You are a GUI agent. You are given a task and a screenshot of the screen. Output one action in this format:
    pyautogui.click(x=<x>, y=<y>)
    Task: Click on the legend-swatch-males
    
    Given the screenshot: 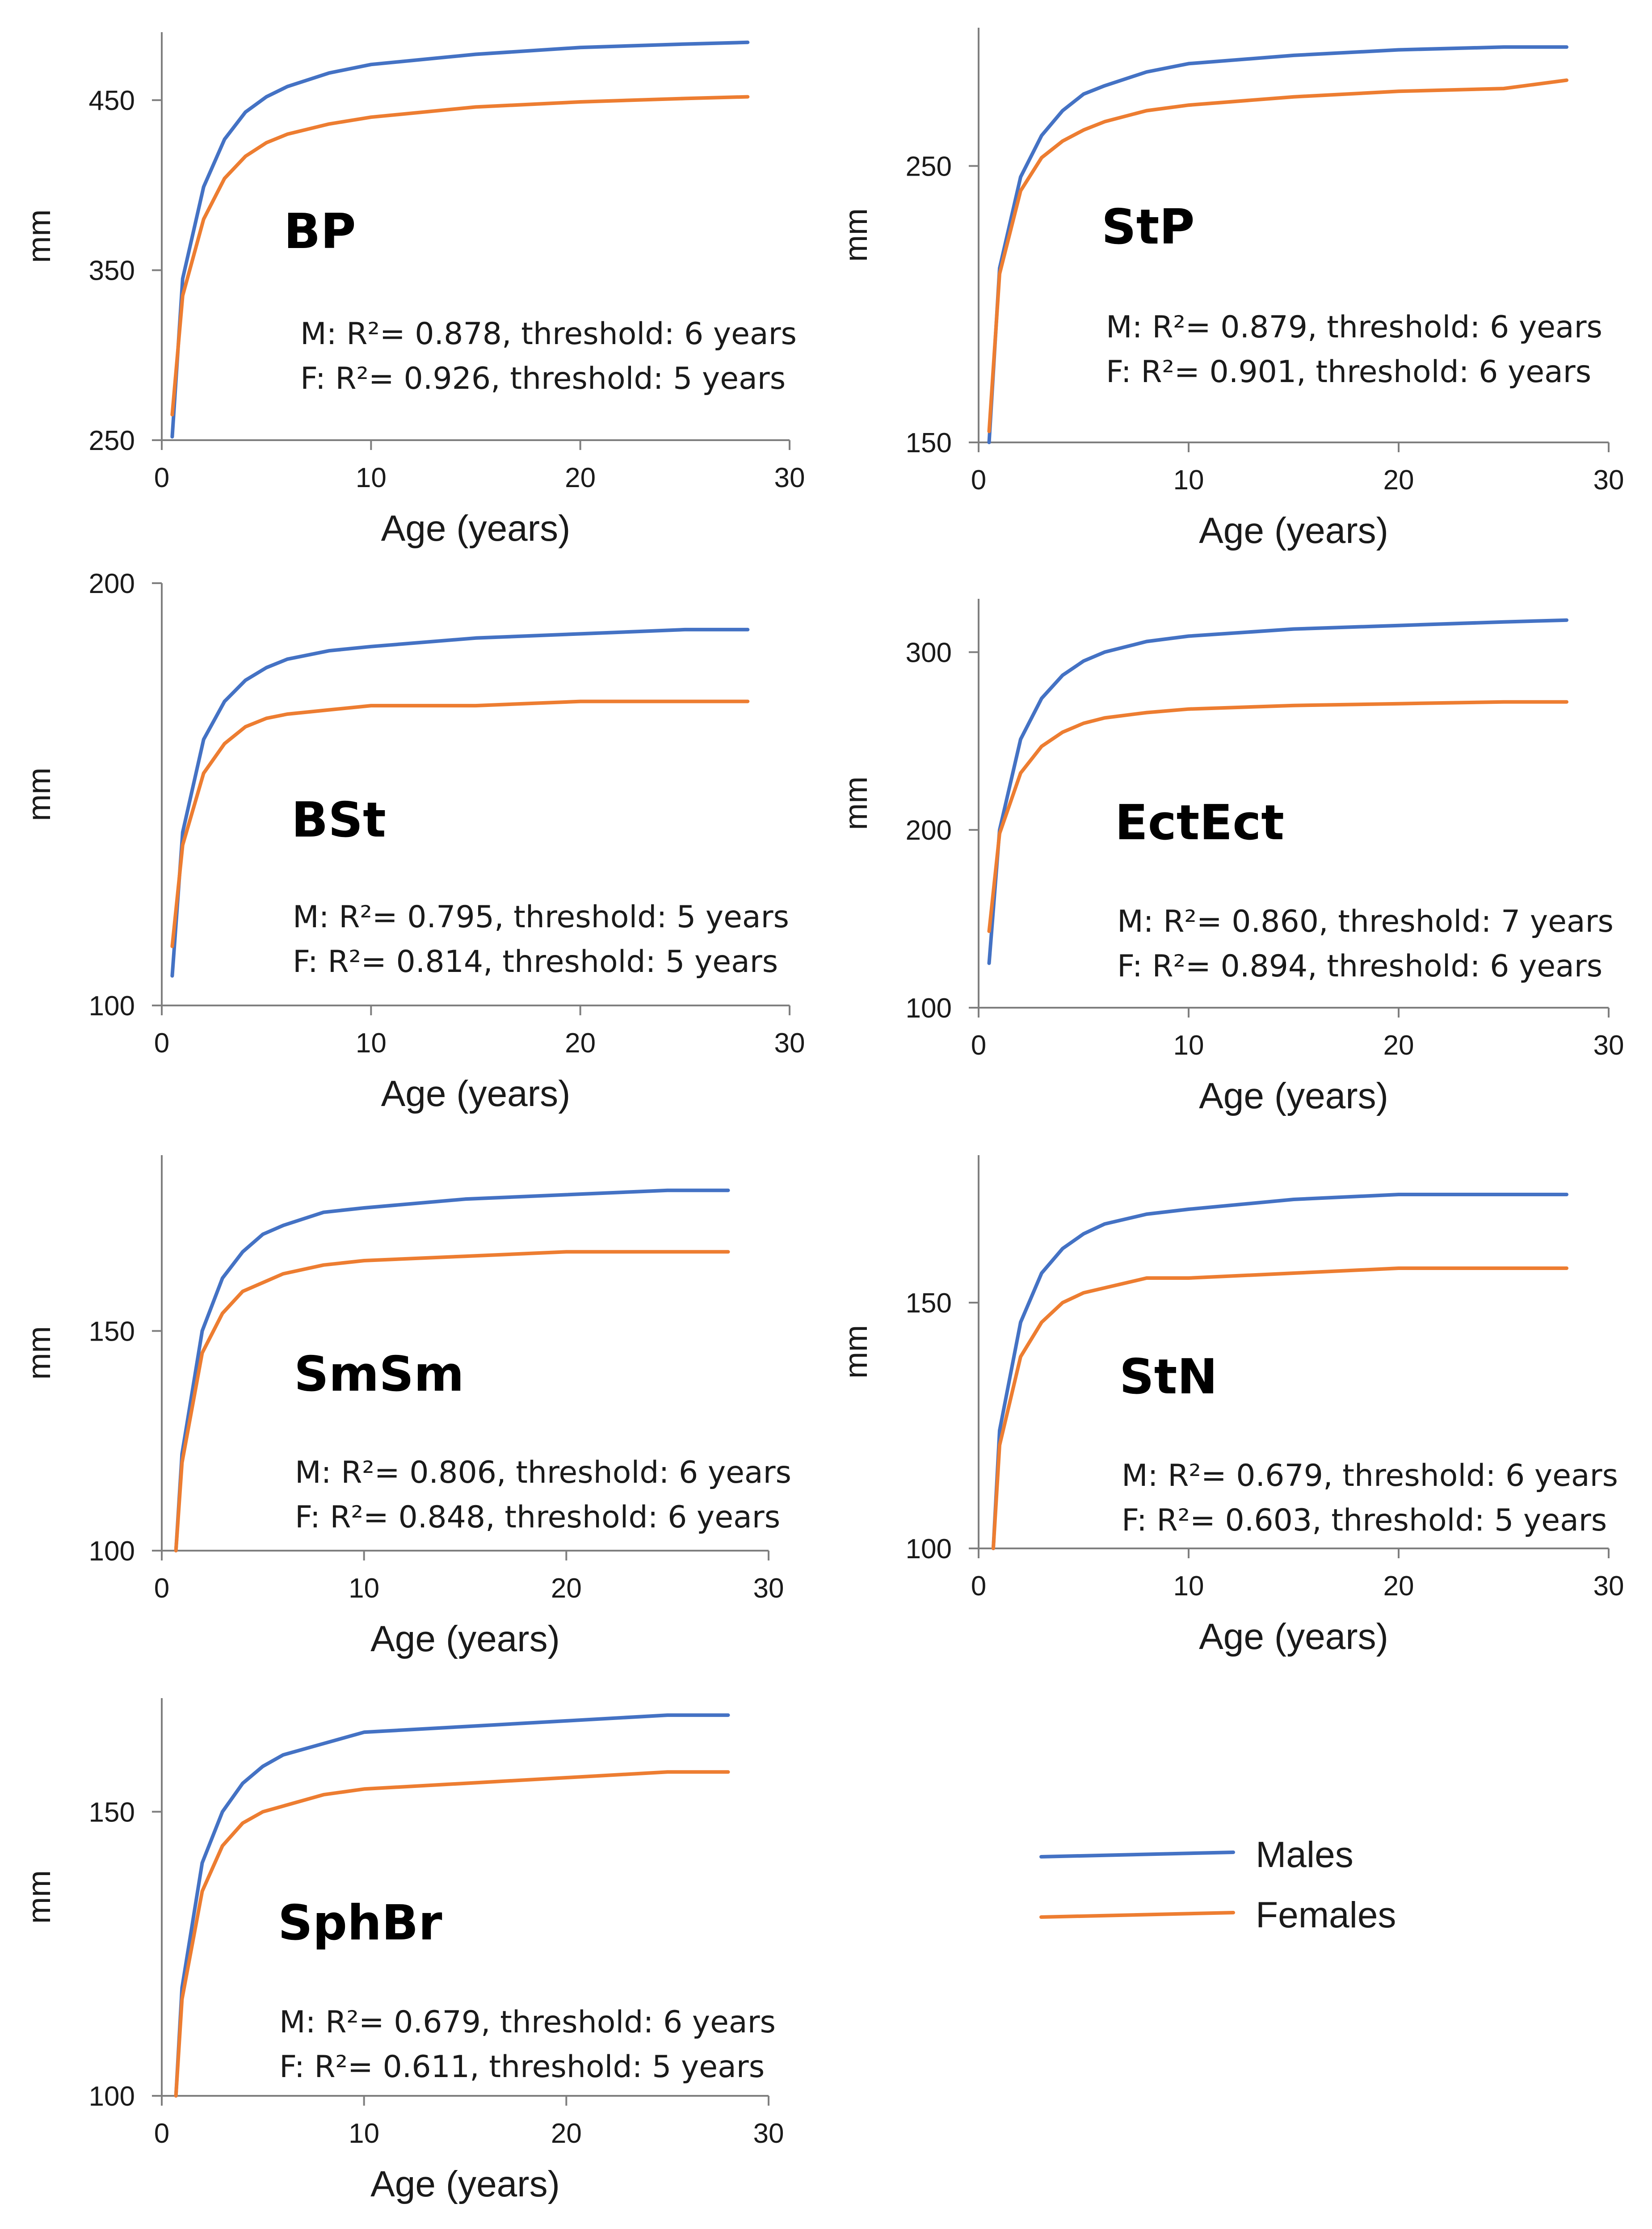 What is the action you would take?
    pyautogui.click(x=1137, y=1855)
    